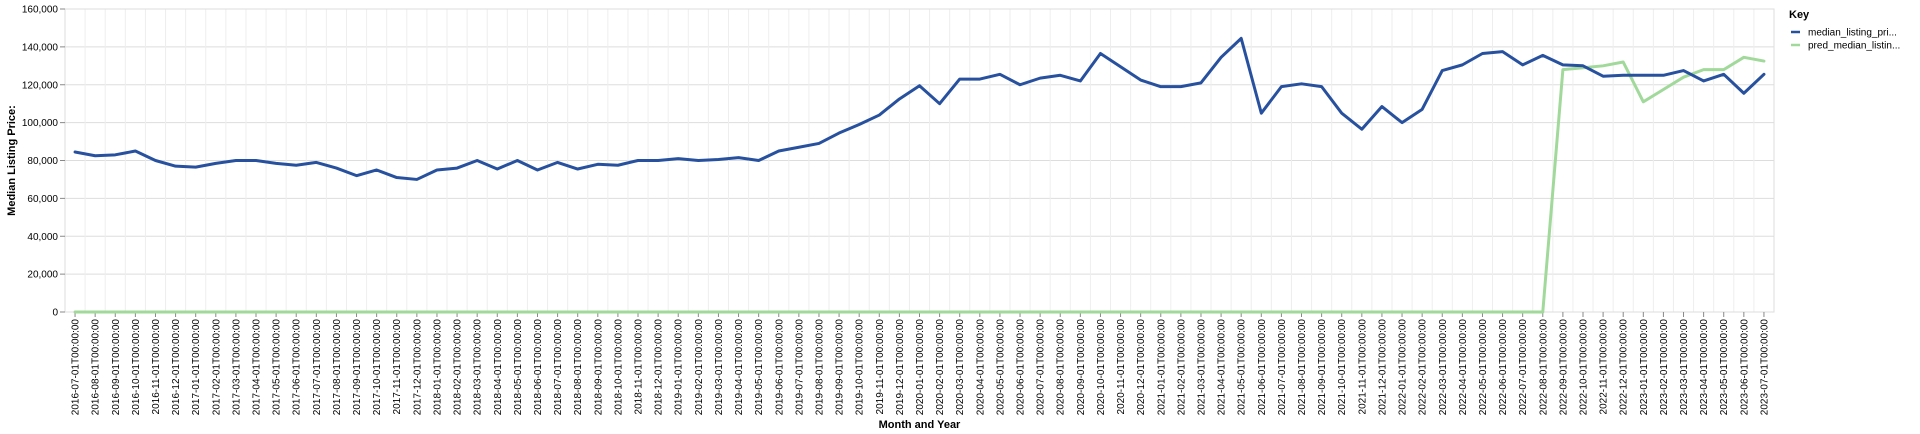 This screenshot has height=434, width=1920. Describe the element at coordinates (1041, 367) in the screenshot. I see `x-tick-label: 2020-07-01T00:00:00` at that location.